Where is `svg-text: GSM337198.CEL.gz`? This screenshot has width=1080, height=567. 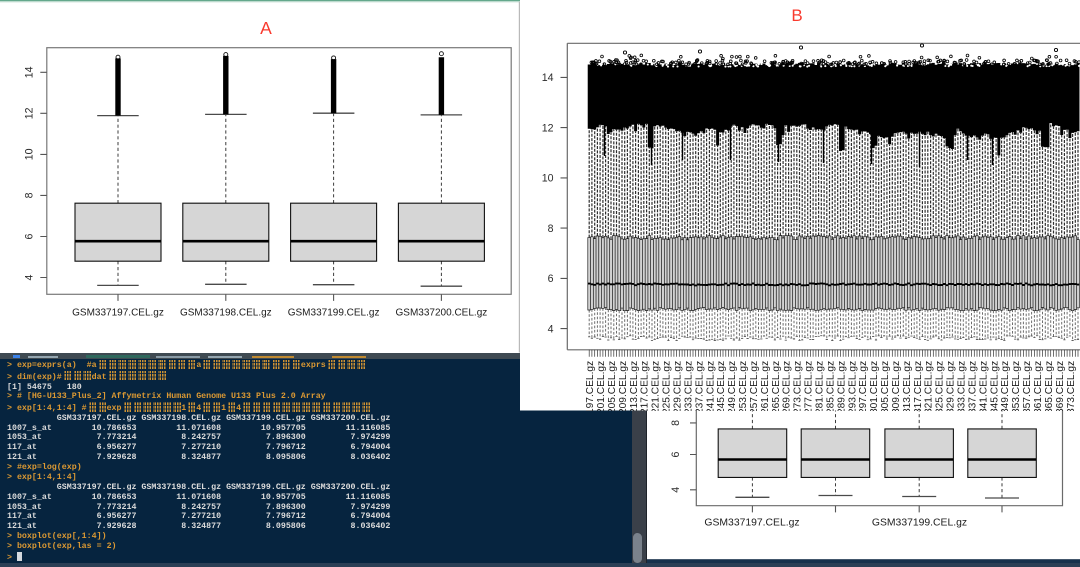 svg-text: GSM337198.CEL.gz is located at coordinates (226, 313).